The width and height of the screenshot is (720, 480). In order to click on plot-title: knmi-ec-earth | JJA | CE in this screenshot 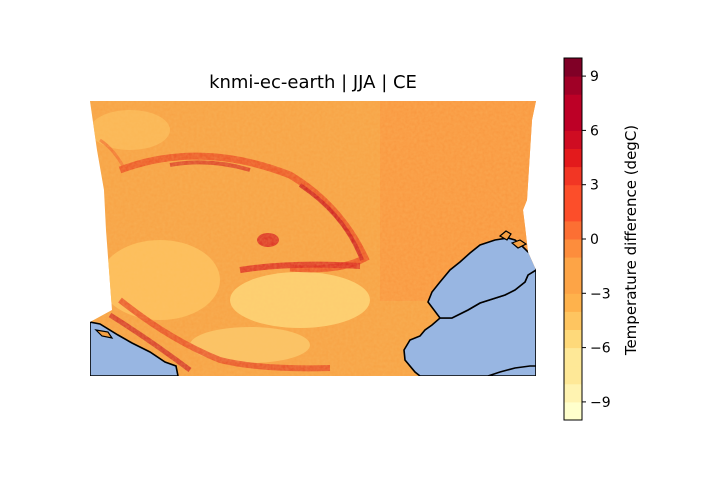, I will do `click(313, 82)`.